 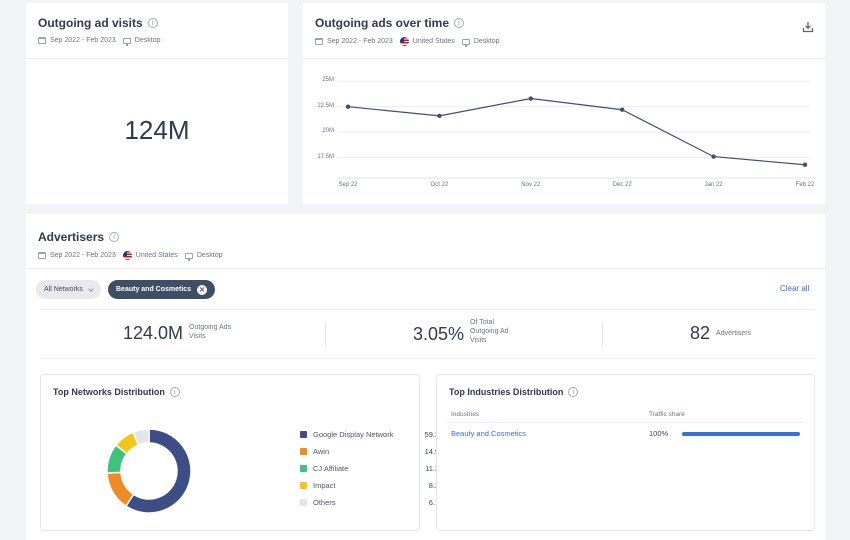 What do you see at coordinates (147, 40) in the screenshot?
I see `visits-device: Desktop` at bounding box center [147, 40].